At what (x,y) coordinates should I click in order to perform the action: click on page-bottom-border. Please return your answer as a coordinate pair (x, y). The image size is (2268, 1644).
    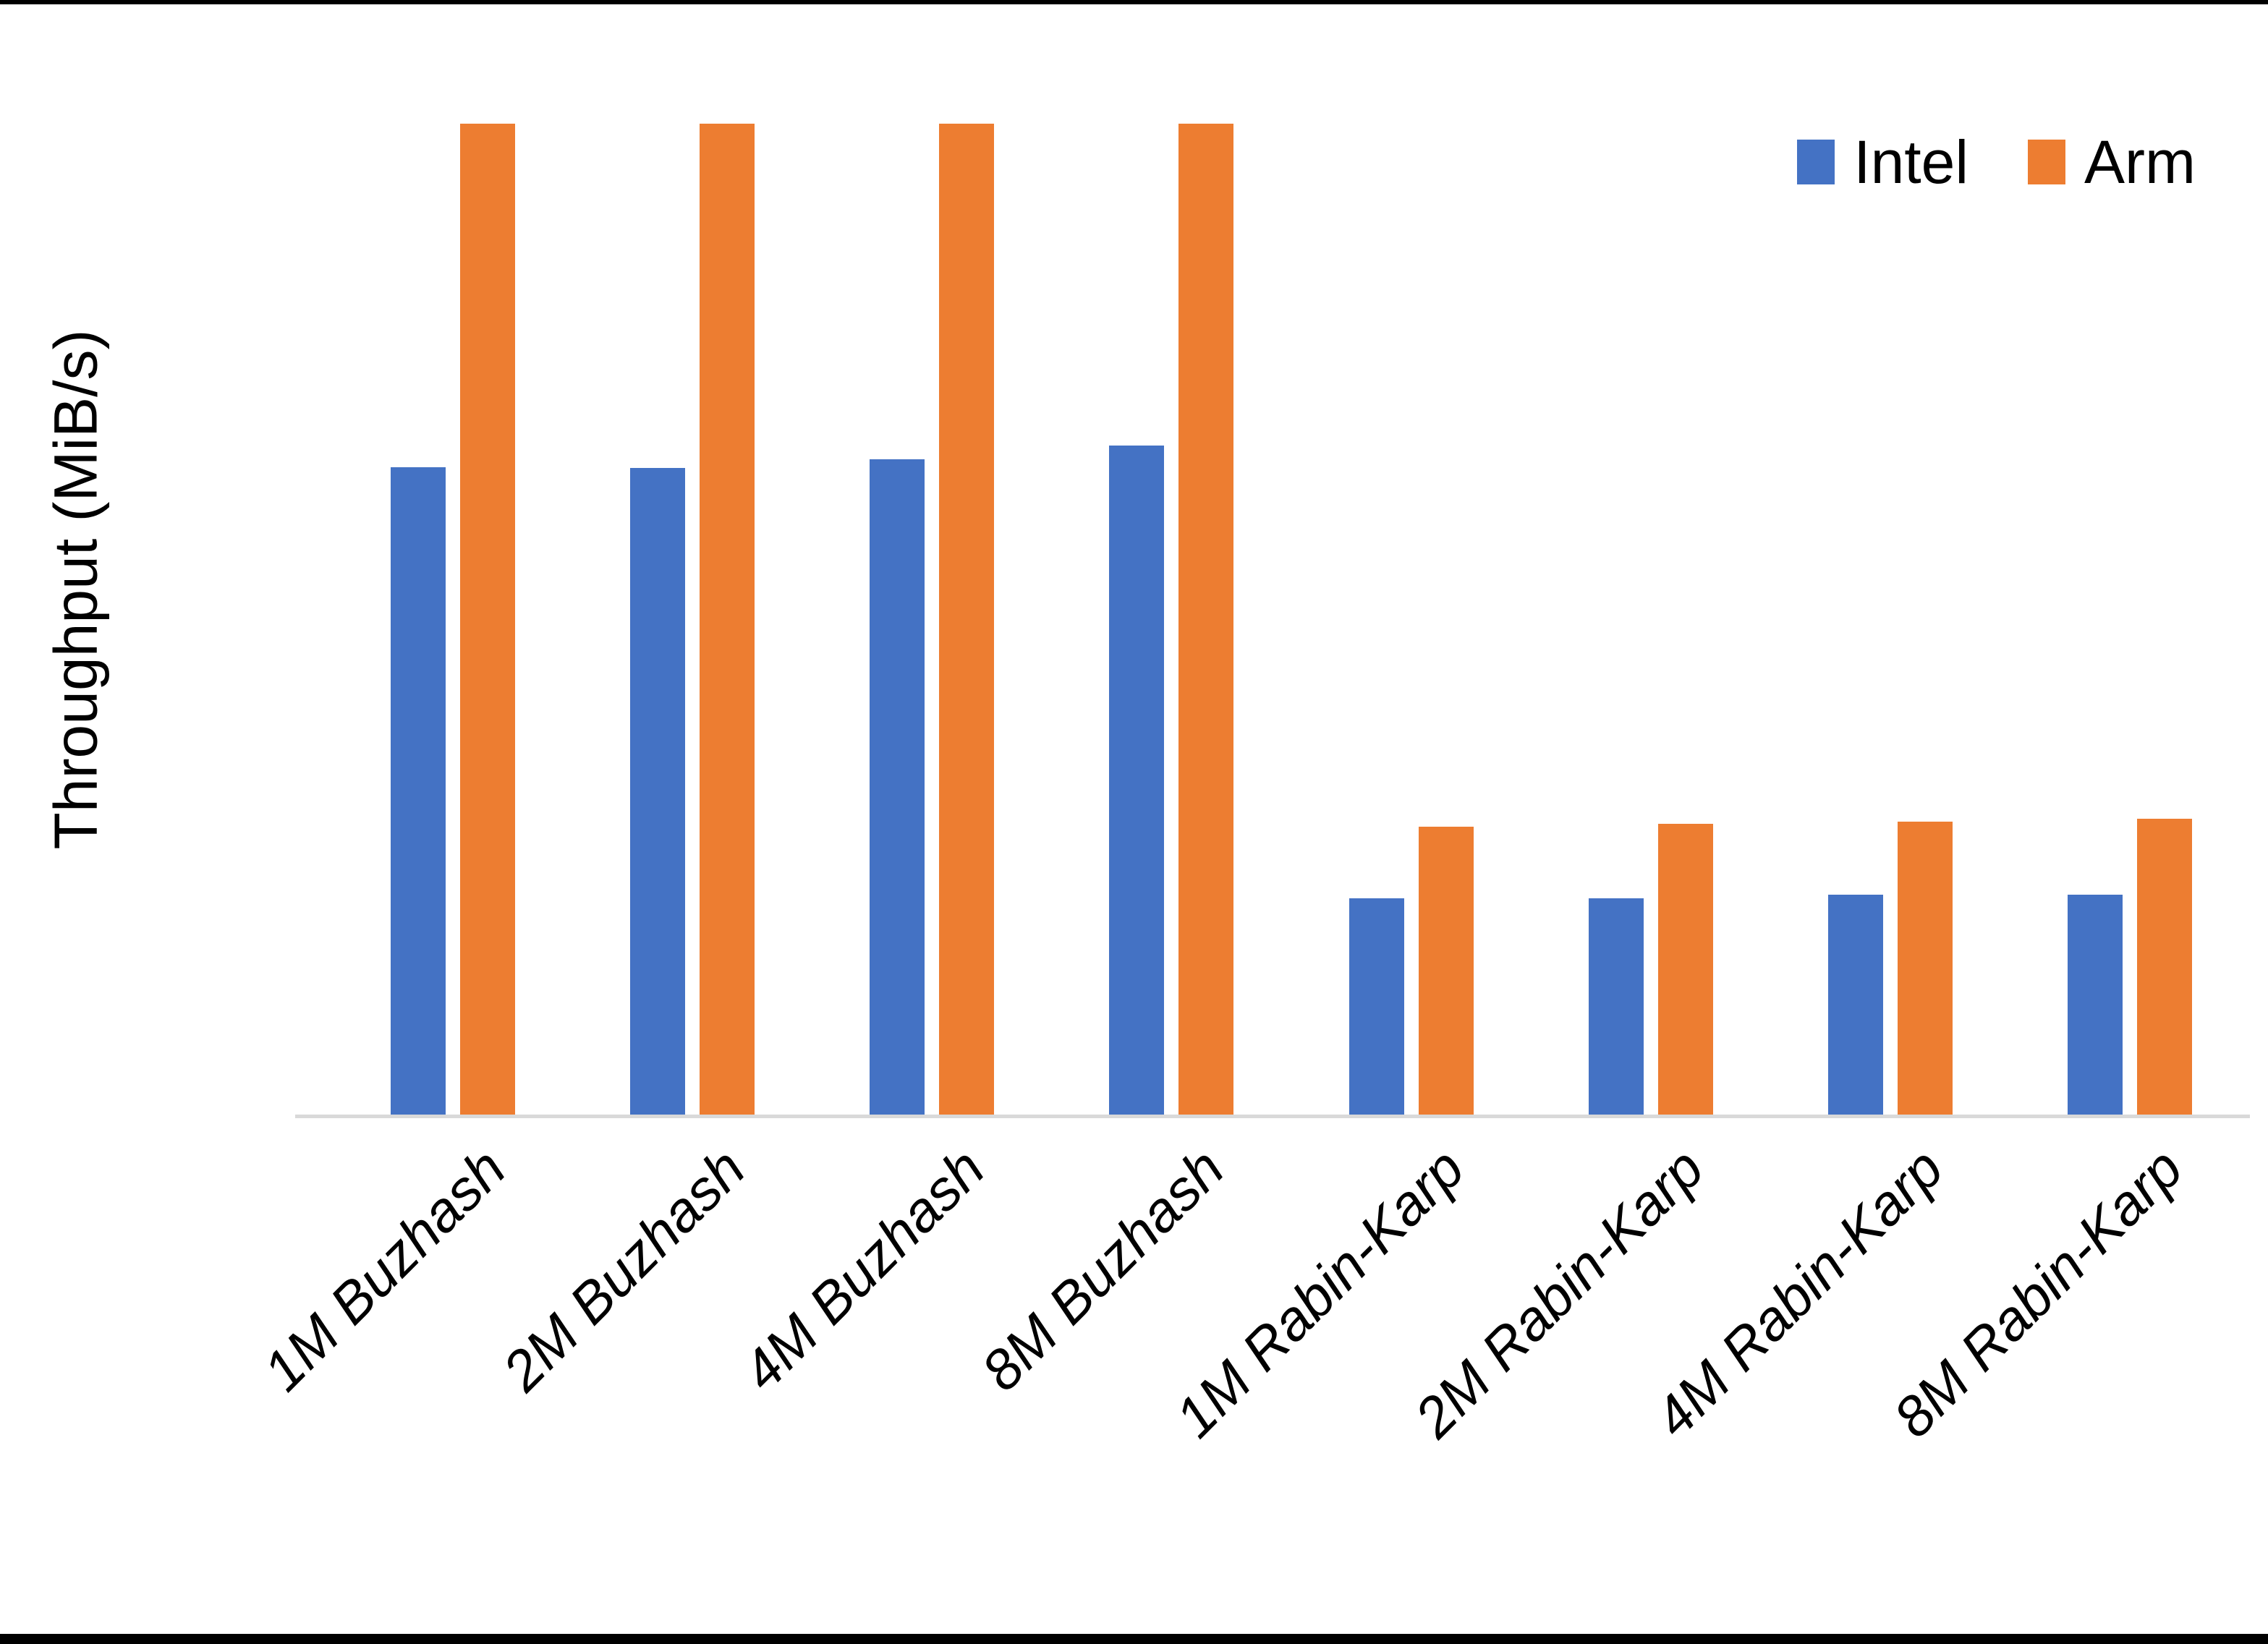
    Looking at the image, I should click on (1134, 1639).